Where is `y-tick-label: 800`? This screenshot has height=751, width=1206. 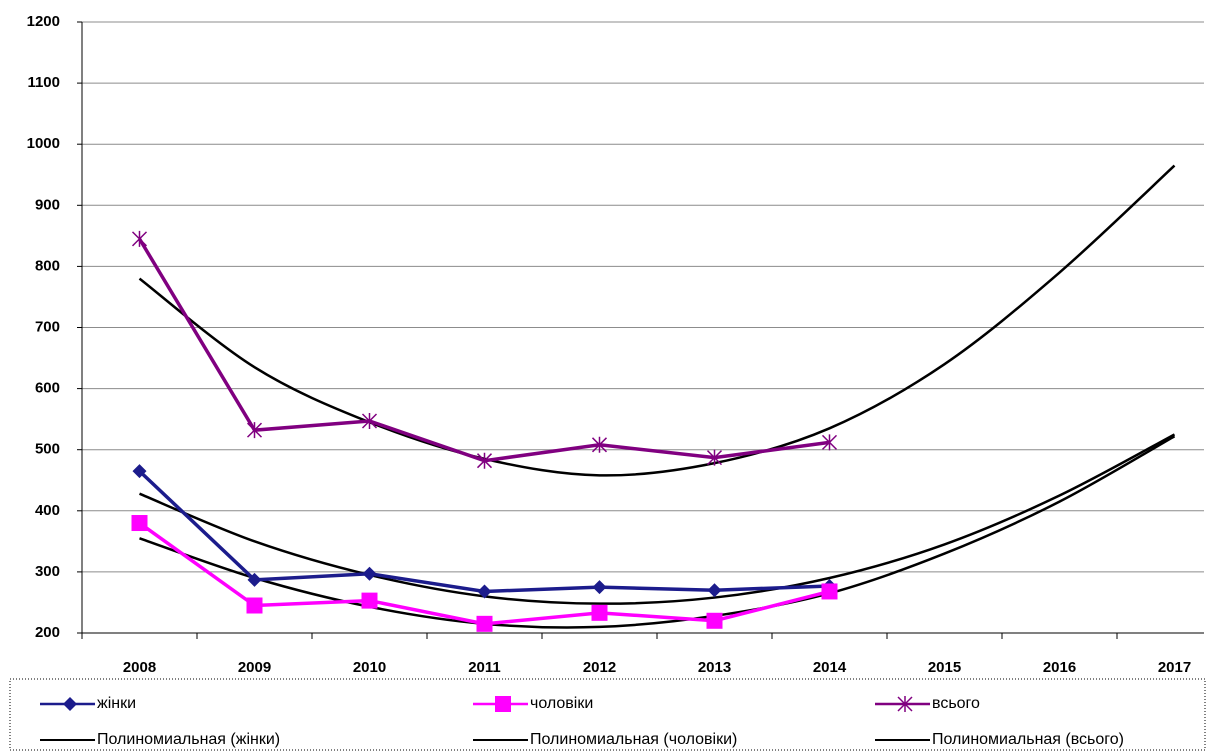
y-tick-label: 800 is located at coordinates (47, 265).